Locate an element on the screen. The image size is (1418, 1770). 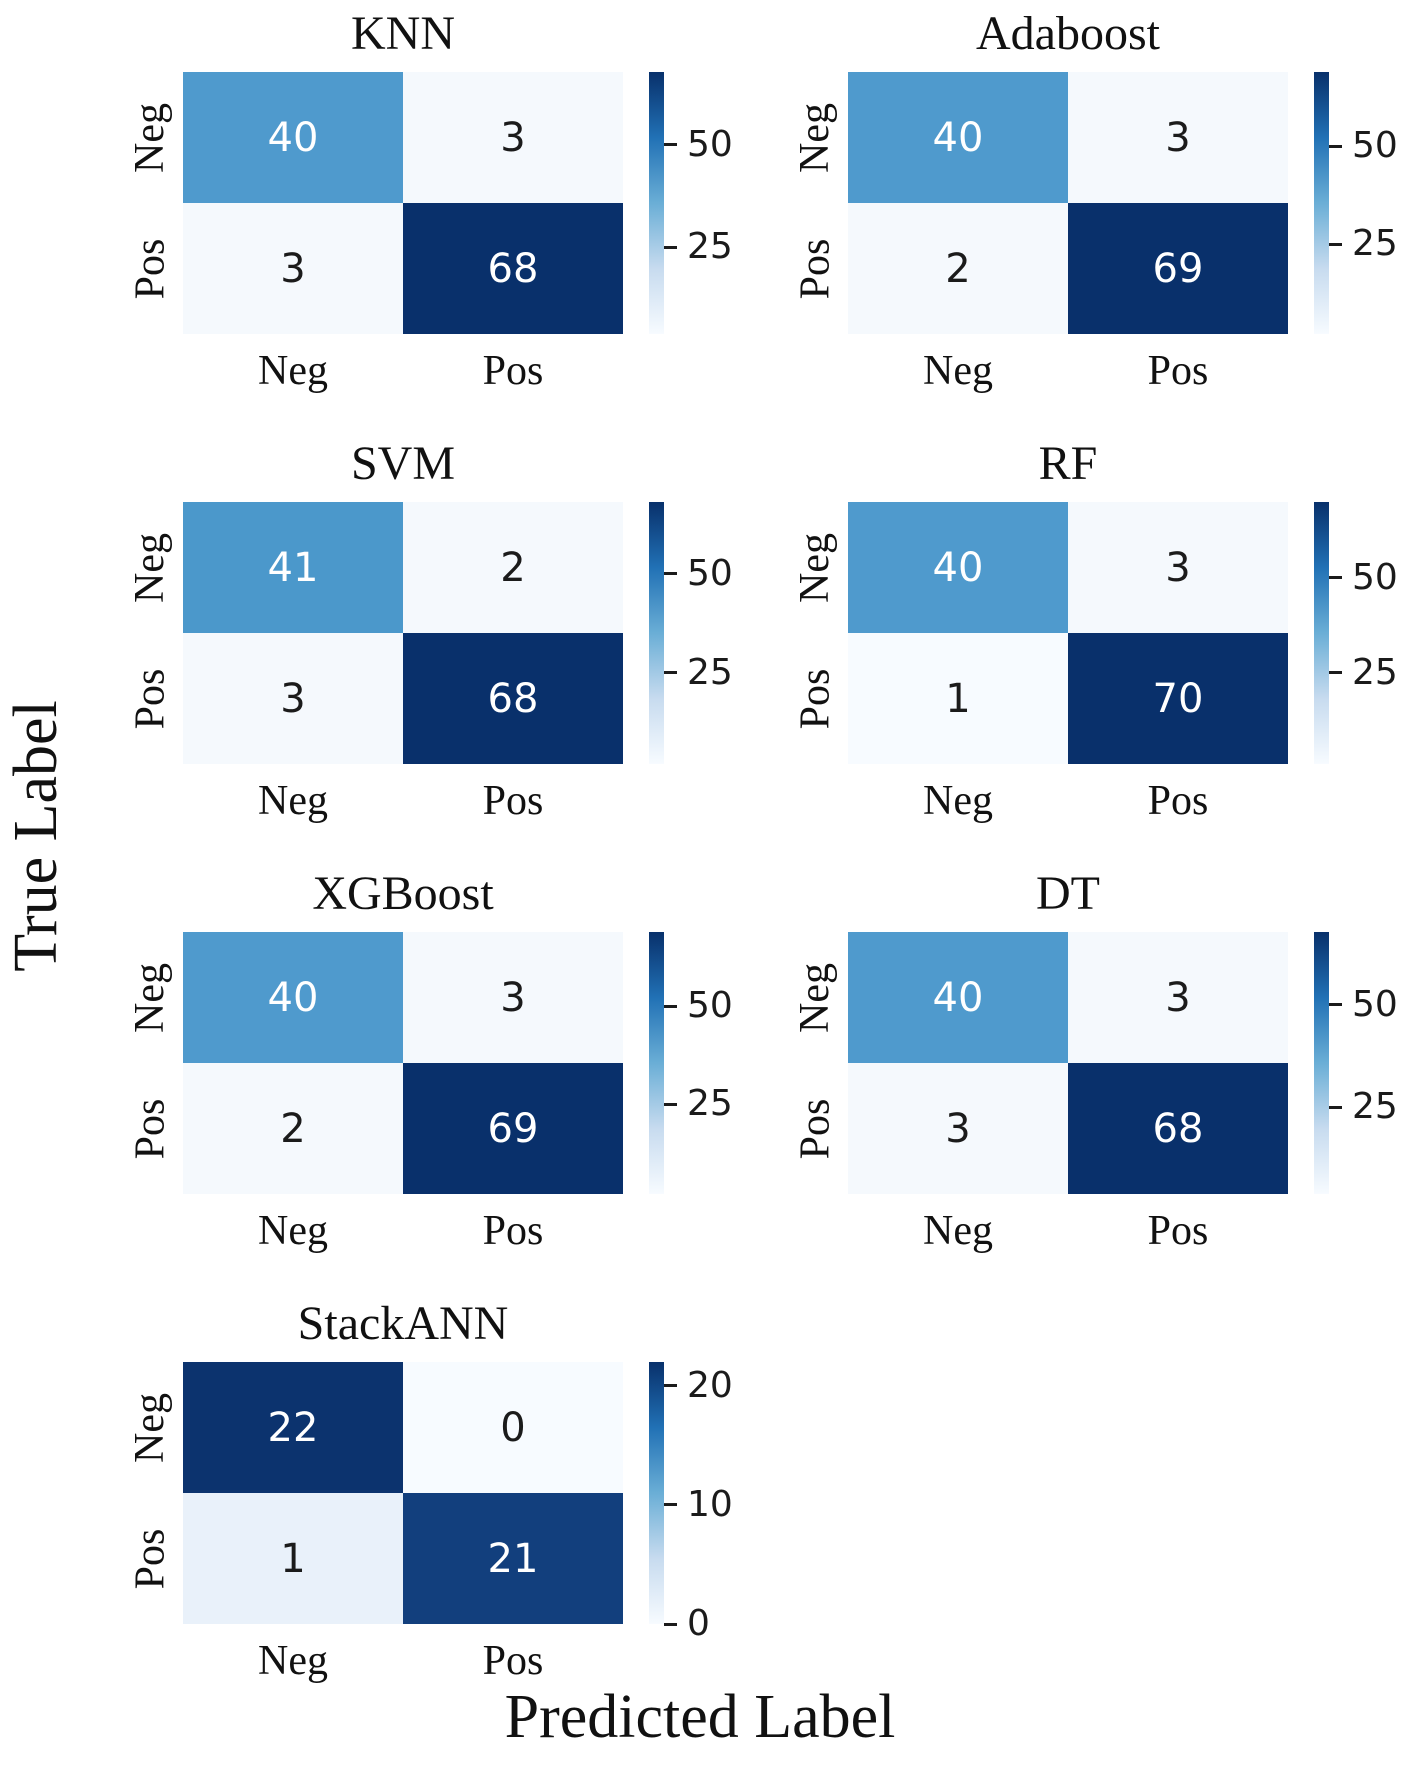
matrix-cell: 0 is located at coordinates (513, 1427).